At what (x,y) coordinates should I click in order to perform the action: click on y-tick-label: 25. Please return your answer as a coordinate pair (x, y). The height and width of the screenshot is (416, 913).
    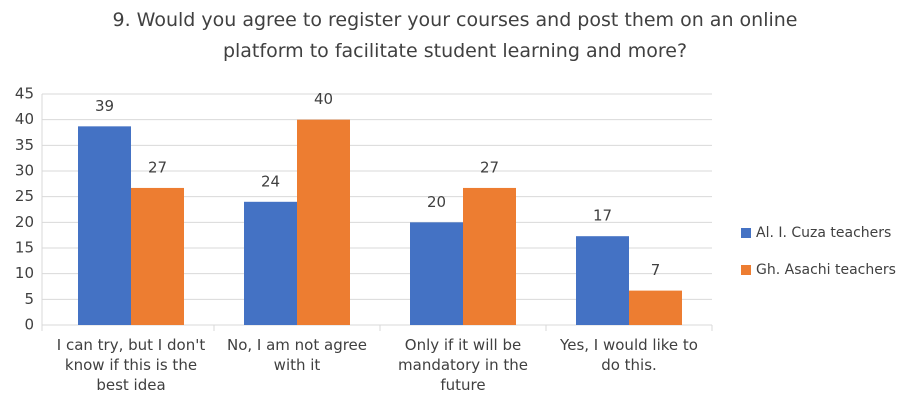
    Looking at the image, I should click on (24, 196).